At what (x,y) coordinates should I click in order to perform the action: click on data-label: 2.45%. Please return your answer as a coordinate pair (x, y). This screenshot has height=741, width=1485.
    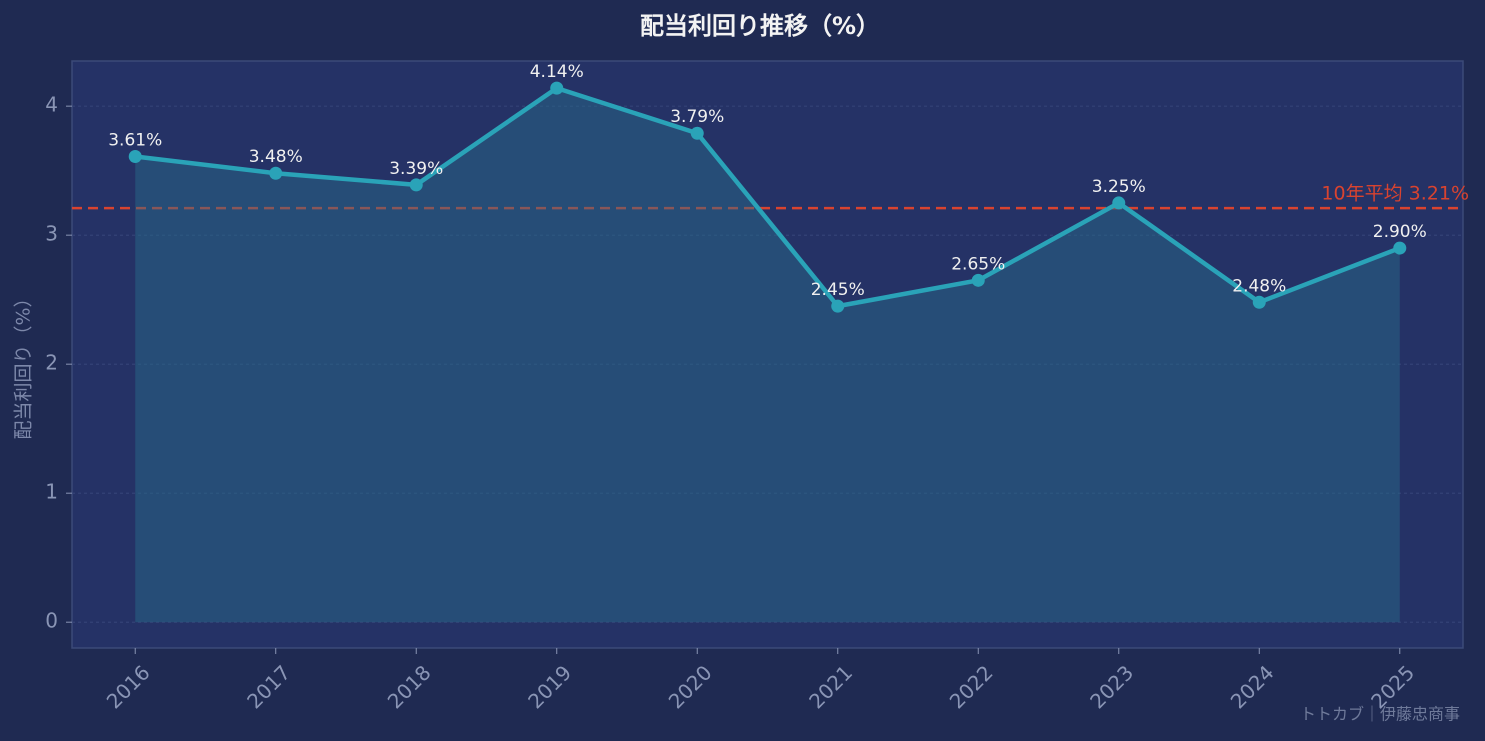
    Looking at the image, I should click on (838, 290).